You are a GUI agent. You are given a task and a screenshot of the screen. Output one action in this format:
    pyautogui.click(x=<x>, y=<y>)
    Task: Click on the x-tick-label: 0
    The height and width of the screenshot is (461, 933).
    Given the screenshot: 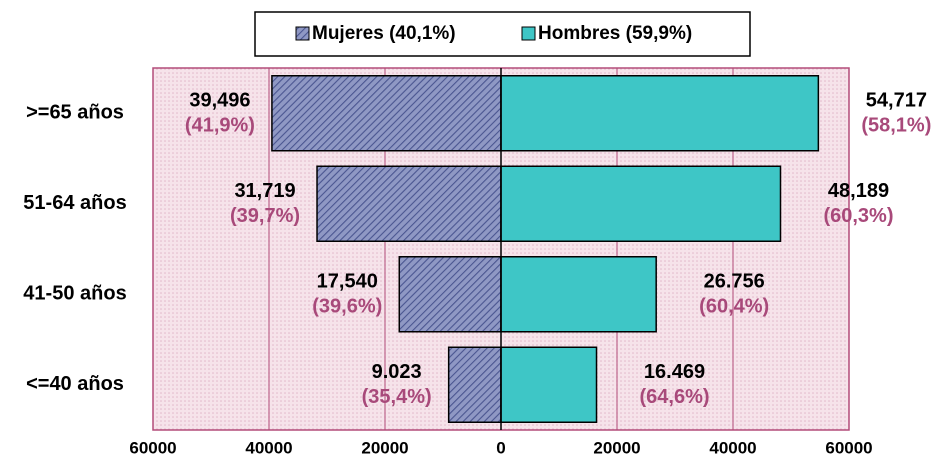 What is the action you would take?
    pyautogui.click(x=500, y=447)
    